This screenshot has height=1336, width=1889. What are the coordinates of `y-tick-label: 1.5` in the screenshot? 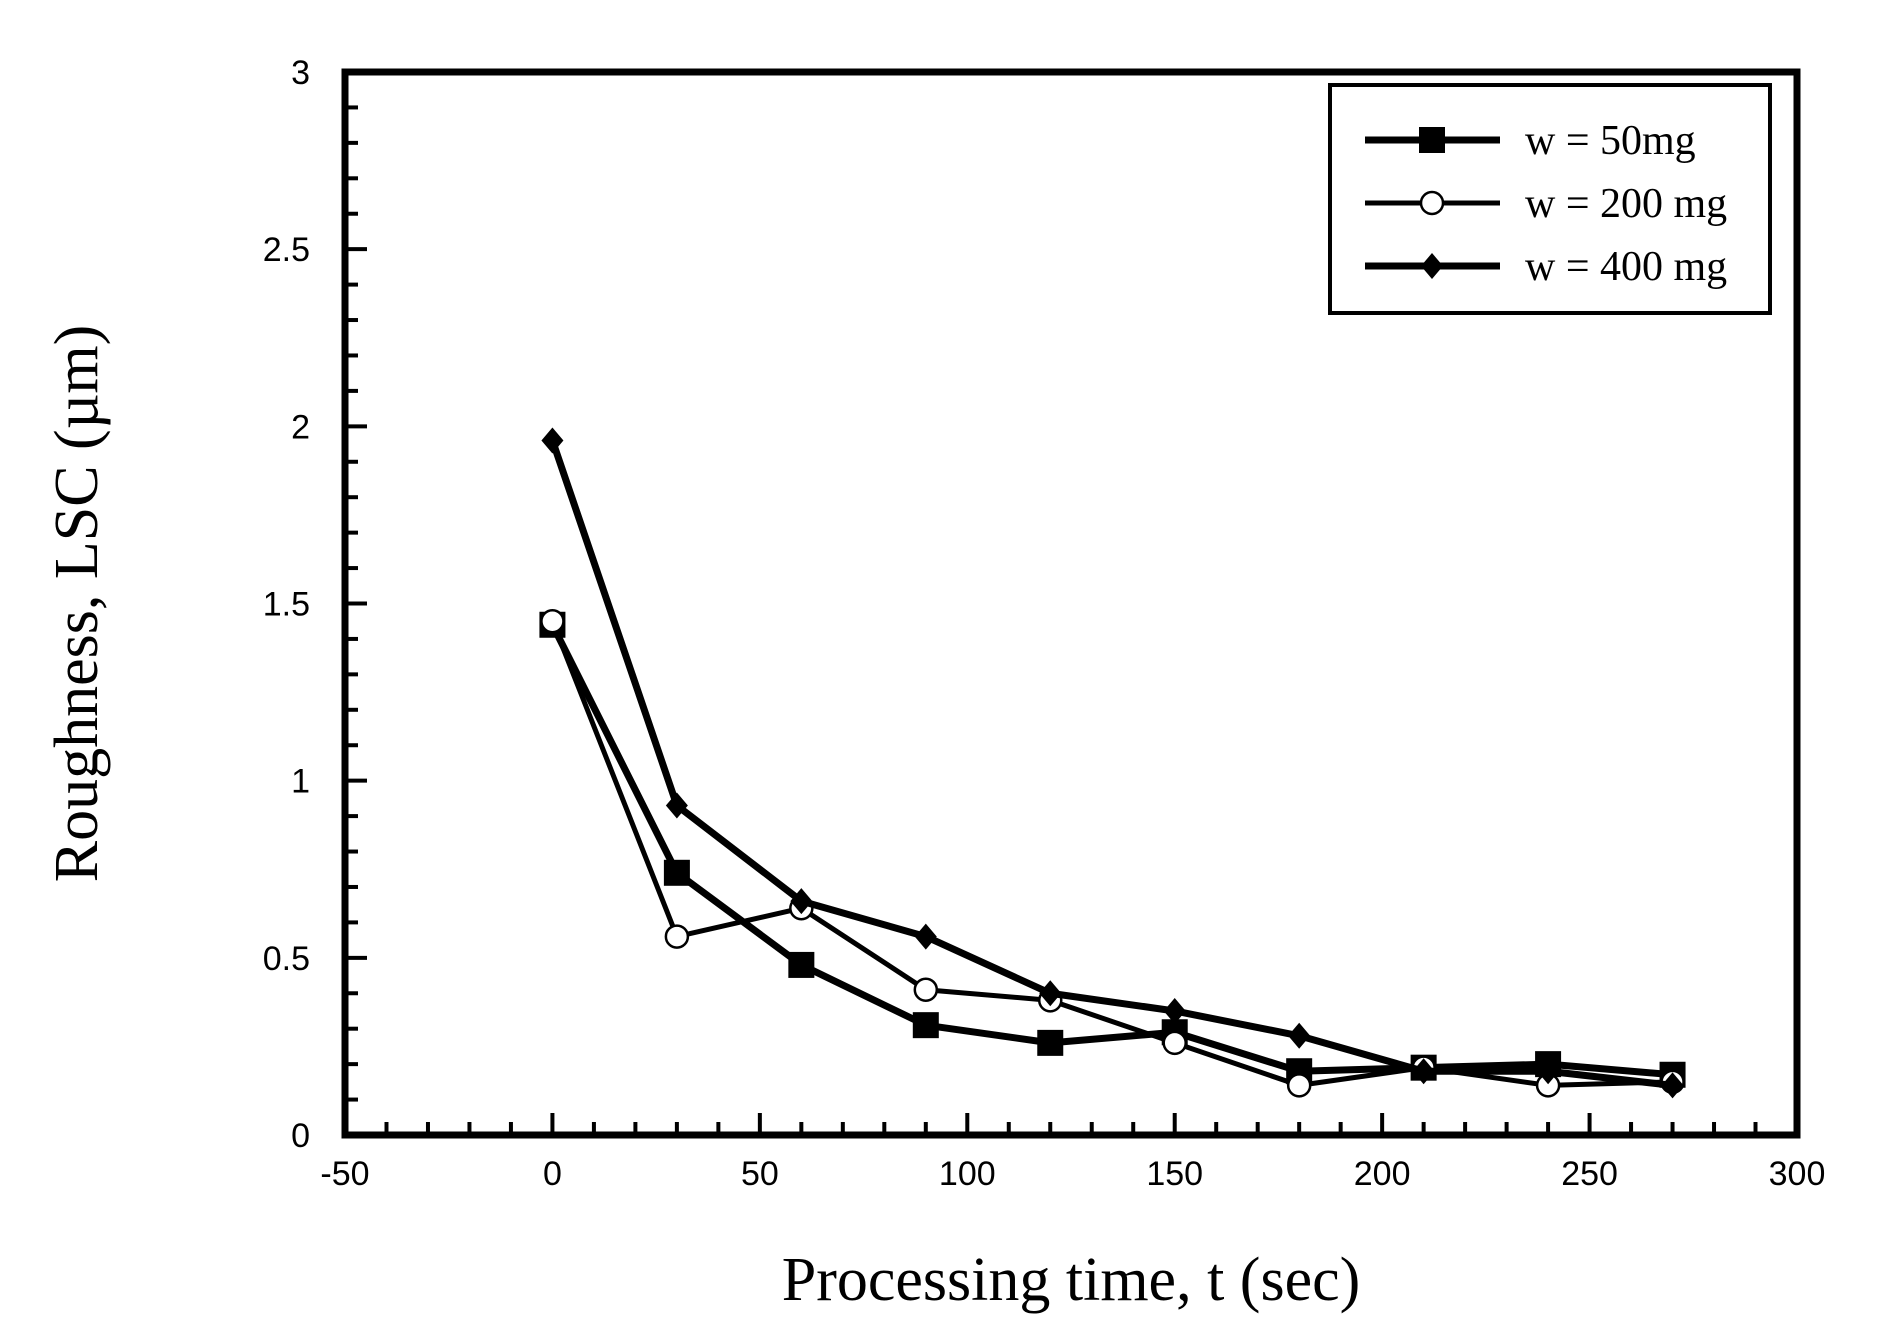 It's located at (286, 605).